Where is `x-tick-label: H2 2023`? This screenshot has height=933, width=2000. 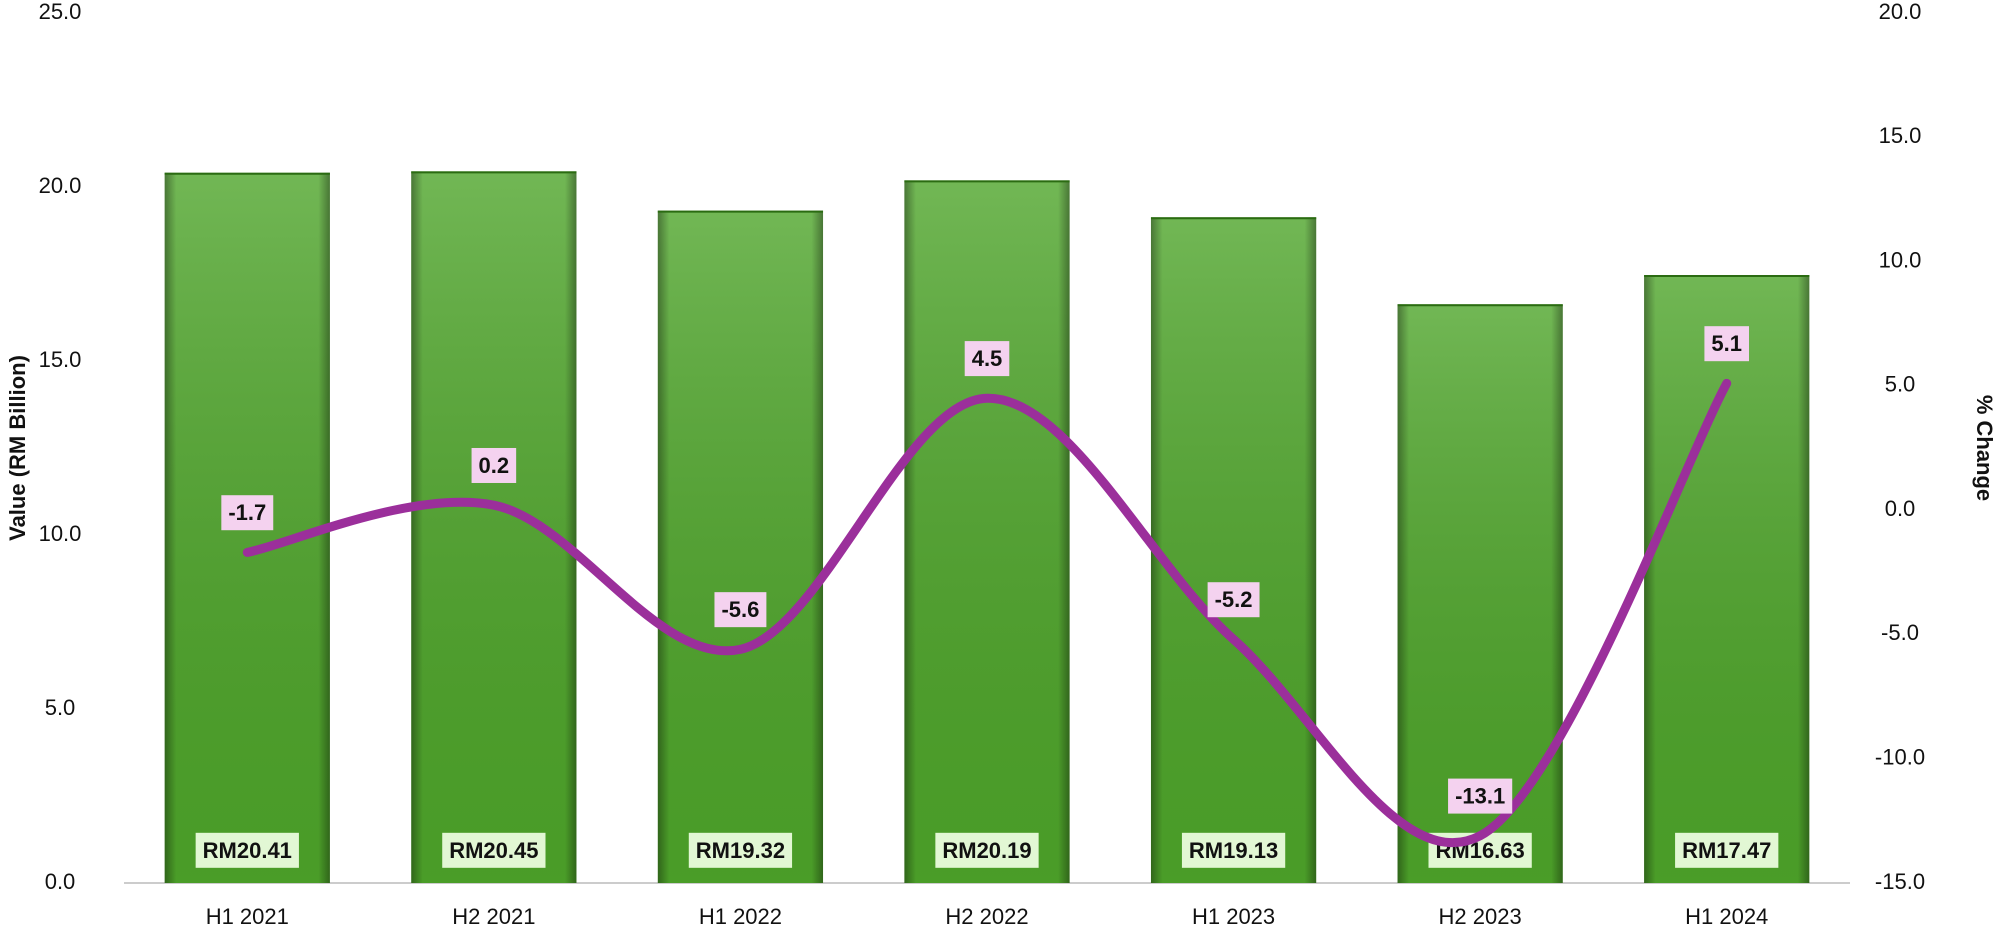 x-tick-label: H2 2023 is located at coordinates (1480, 916).